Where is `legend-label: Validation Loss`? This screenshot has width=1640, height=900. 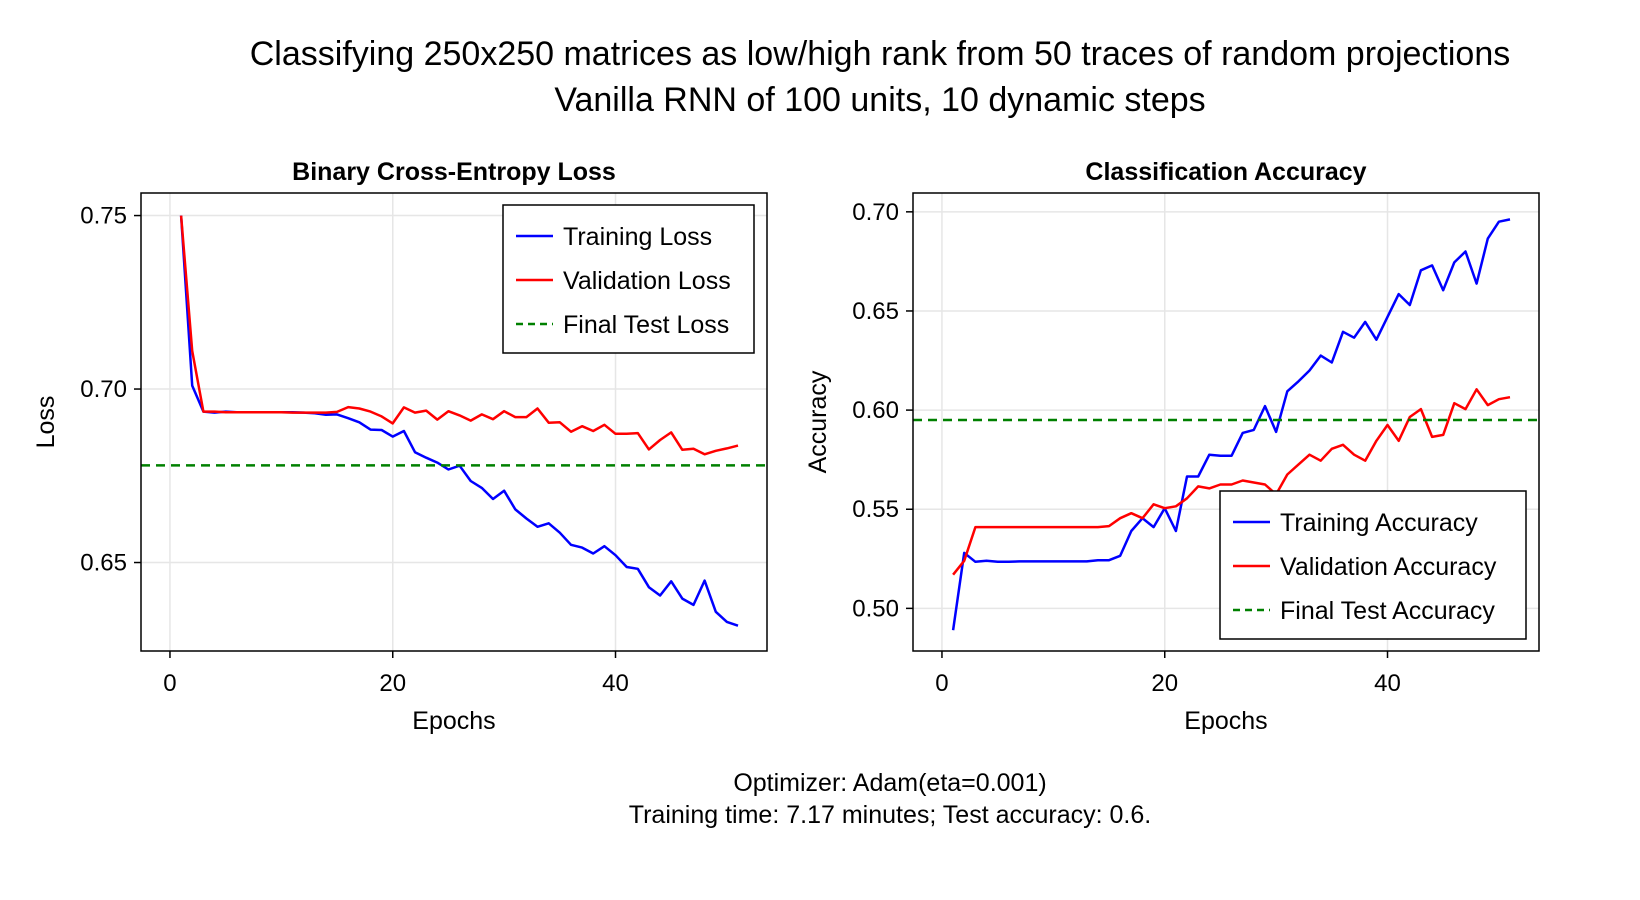
legend-label: Validation Loss is located at coordinates (647, 281).